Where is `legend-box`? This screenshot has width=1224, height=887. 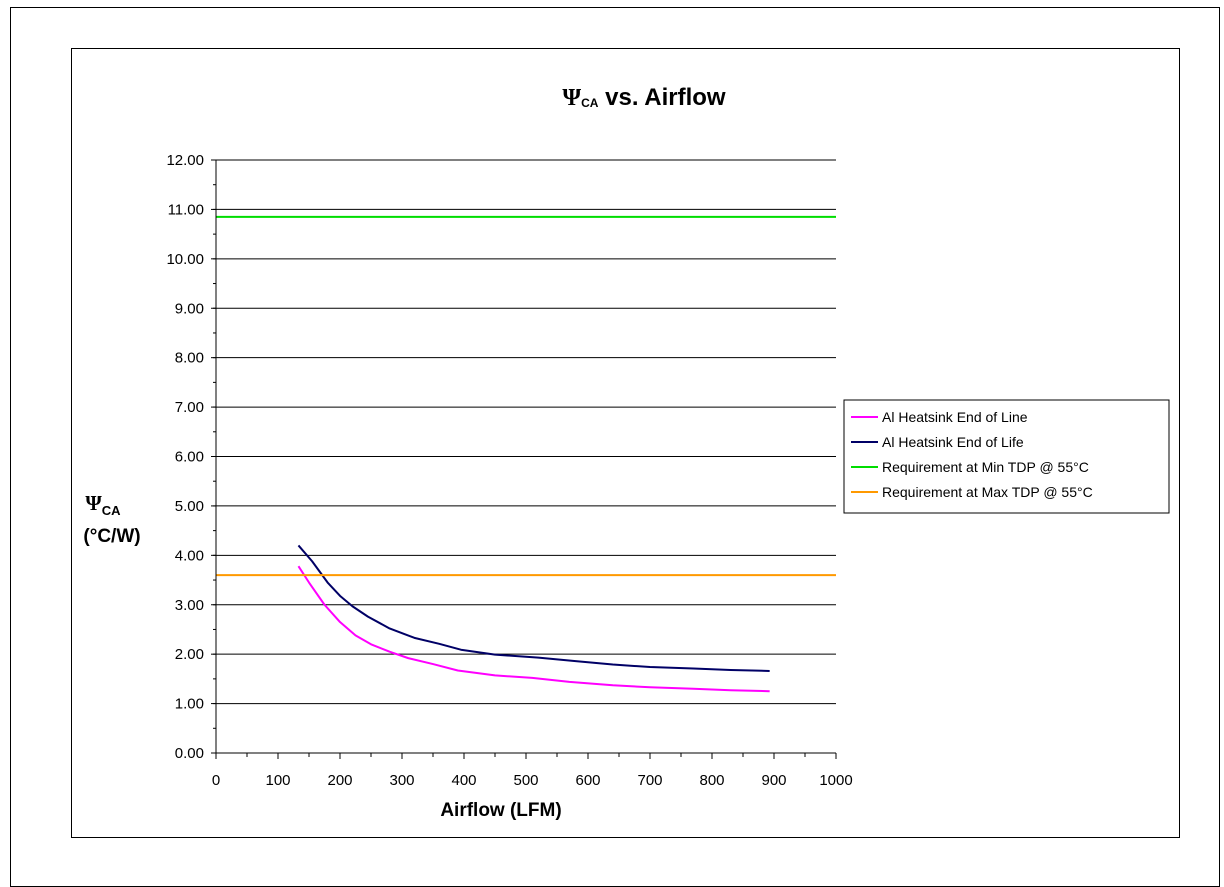 legend-box is located at coordinates (1006, 456).